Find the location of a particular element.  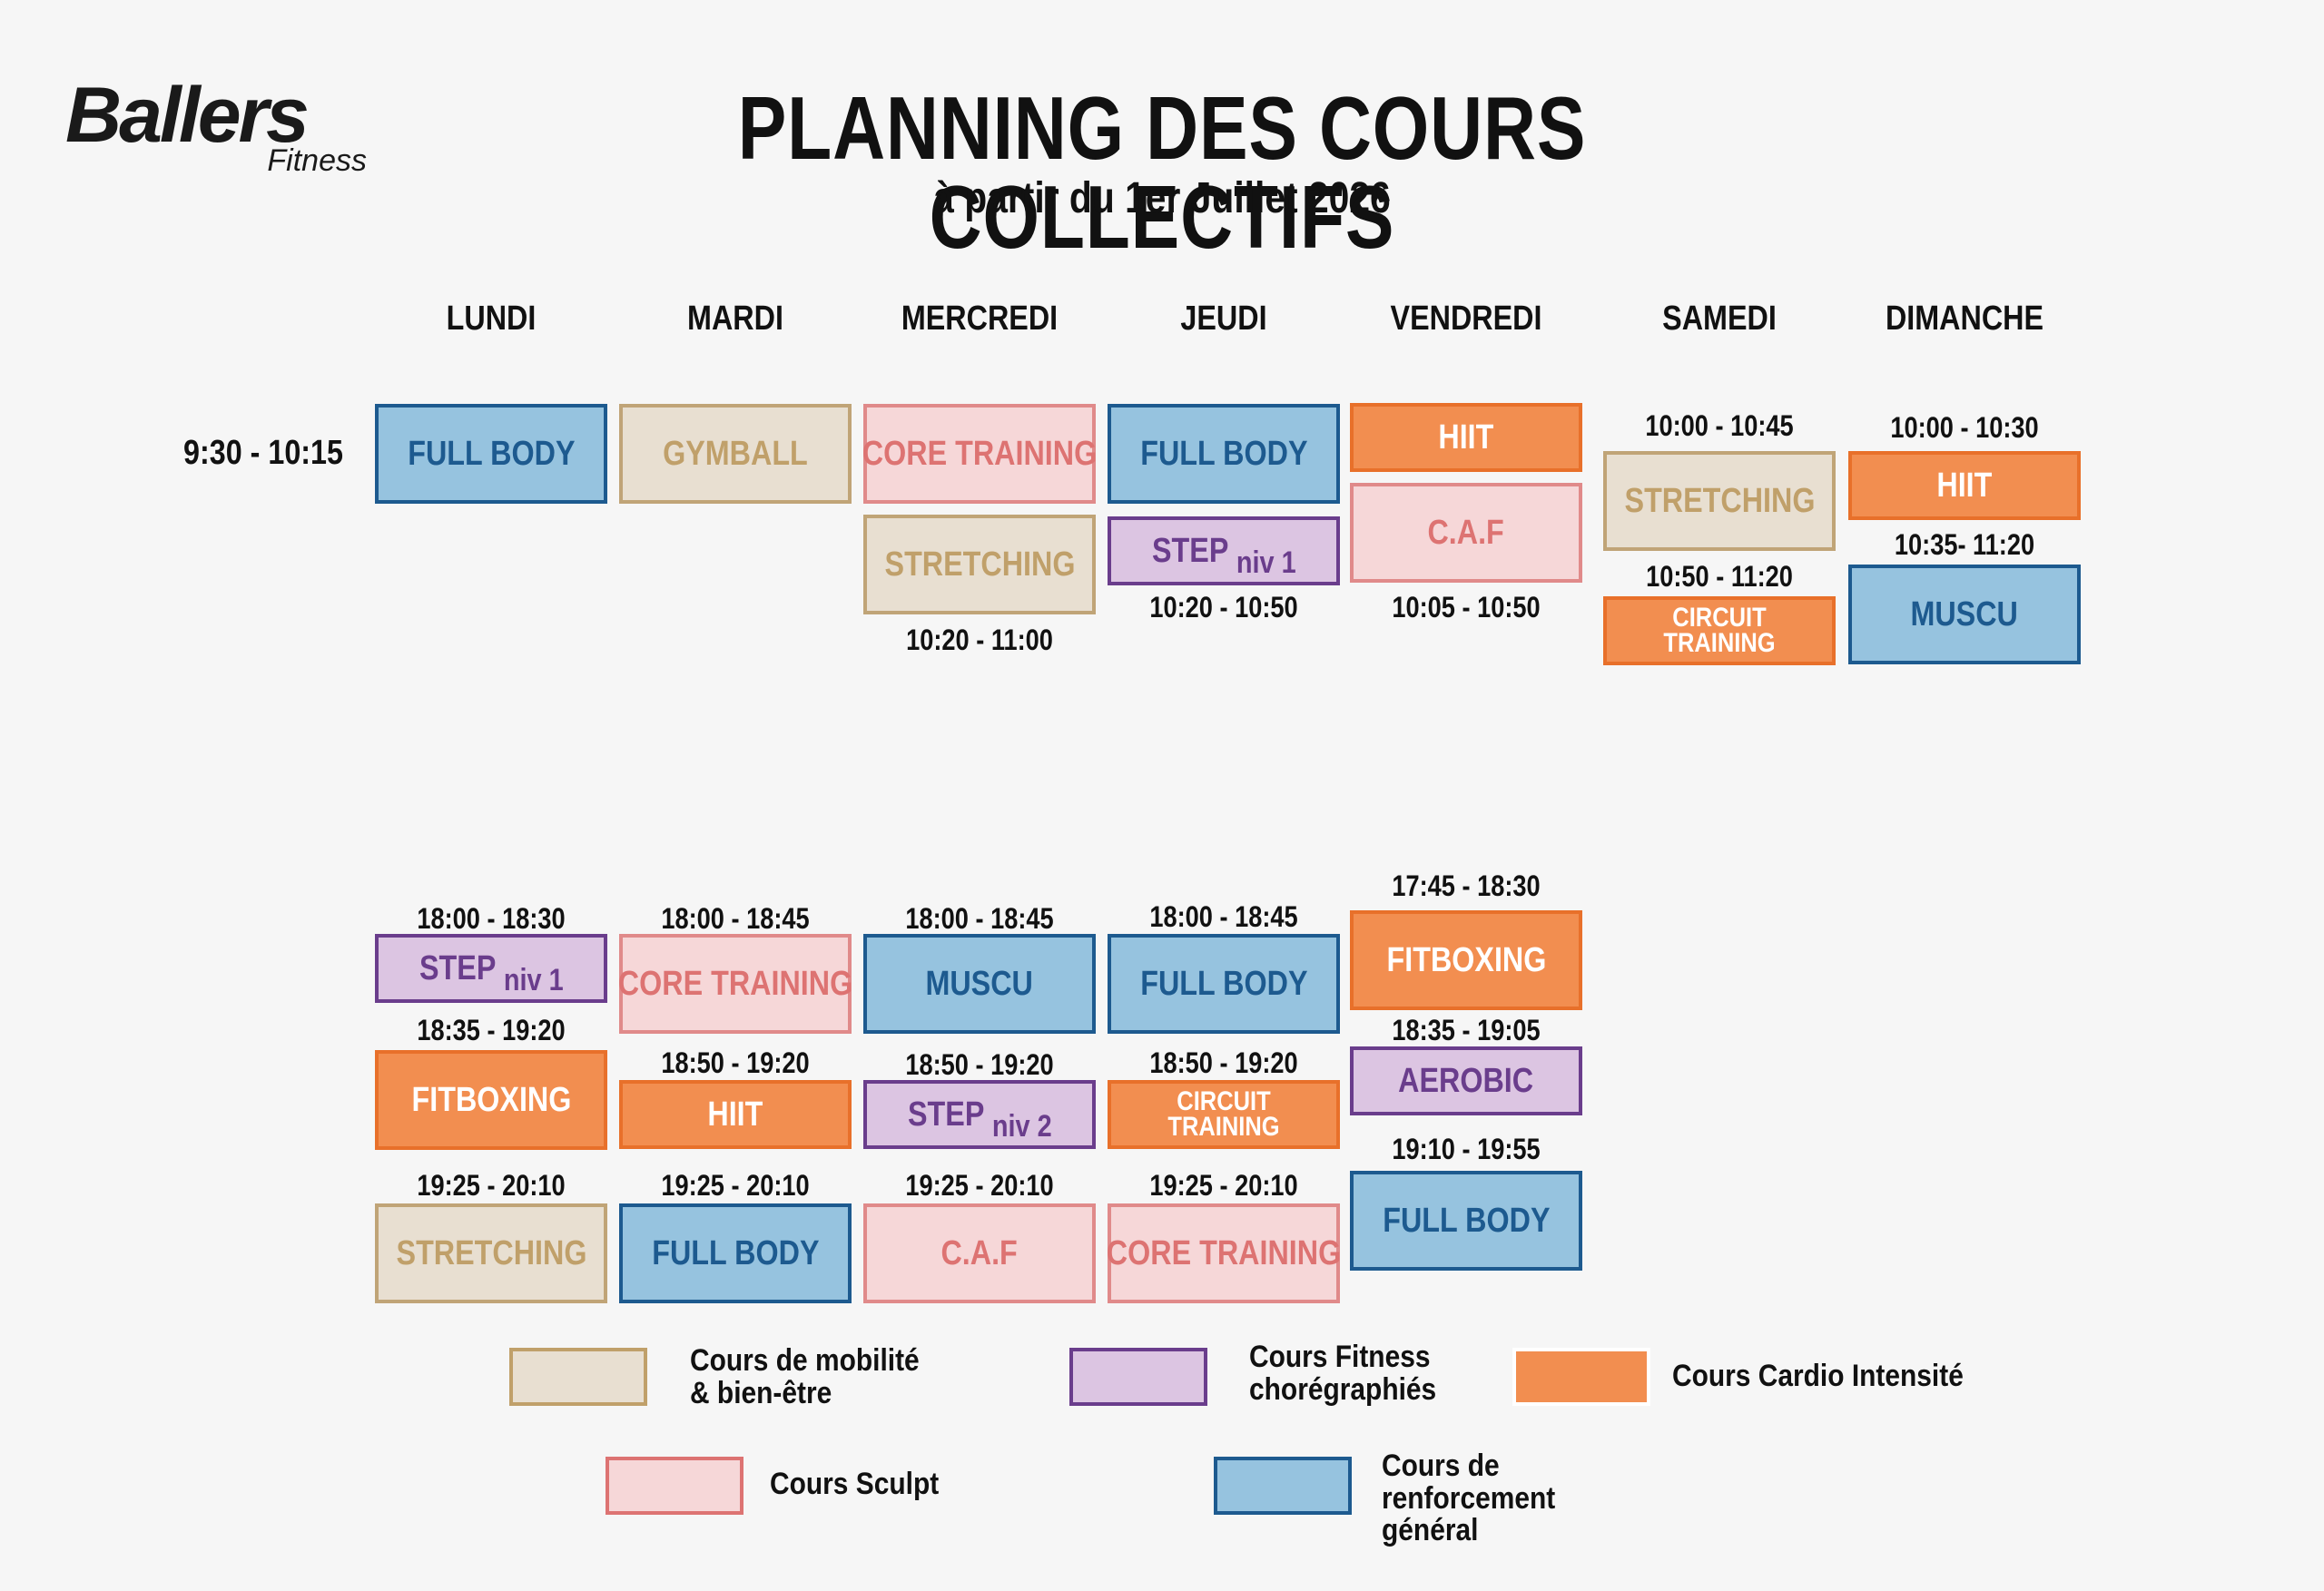

day-header-mercredi: MERCREDI is located at coordinates (980, 319).